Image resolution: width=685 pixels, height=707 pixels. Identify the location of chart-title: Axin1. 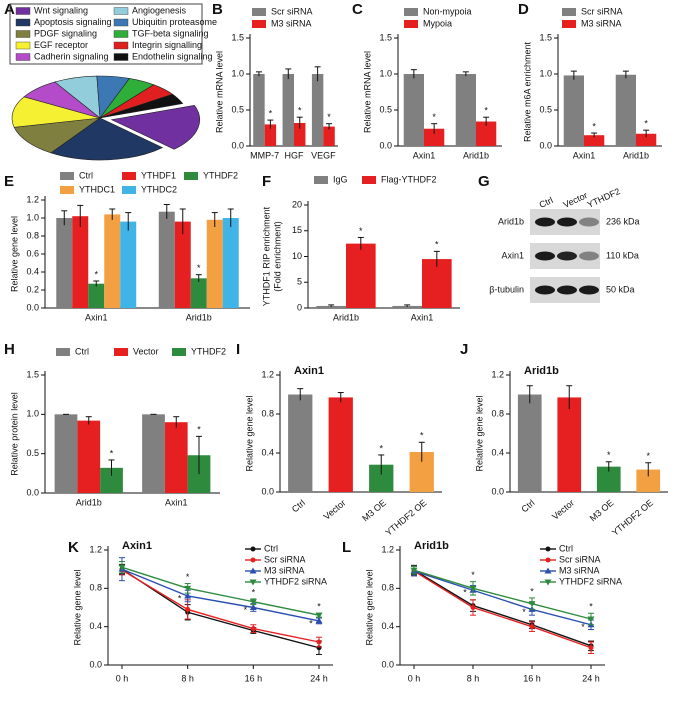
(137, 546).